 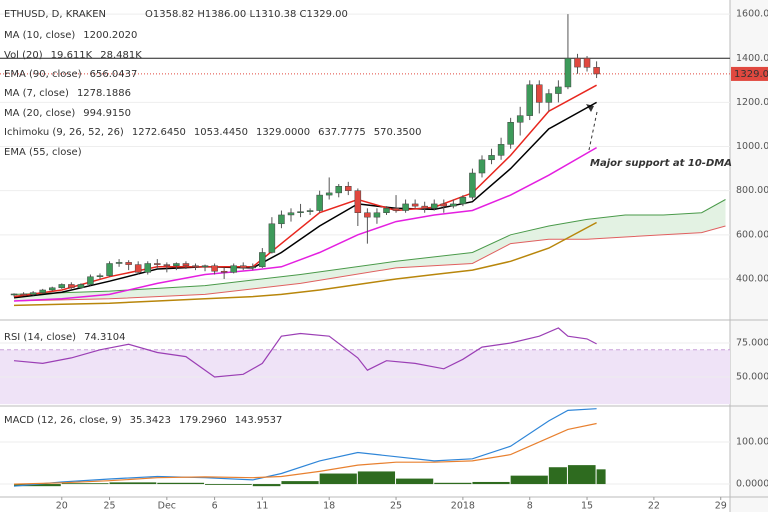 What do you see at coordinates (110, 35) in the screenshot?
I see `legend-value: 1200.2020` at bounding box center [110, 35].